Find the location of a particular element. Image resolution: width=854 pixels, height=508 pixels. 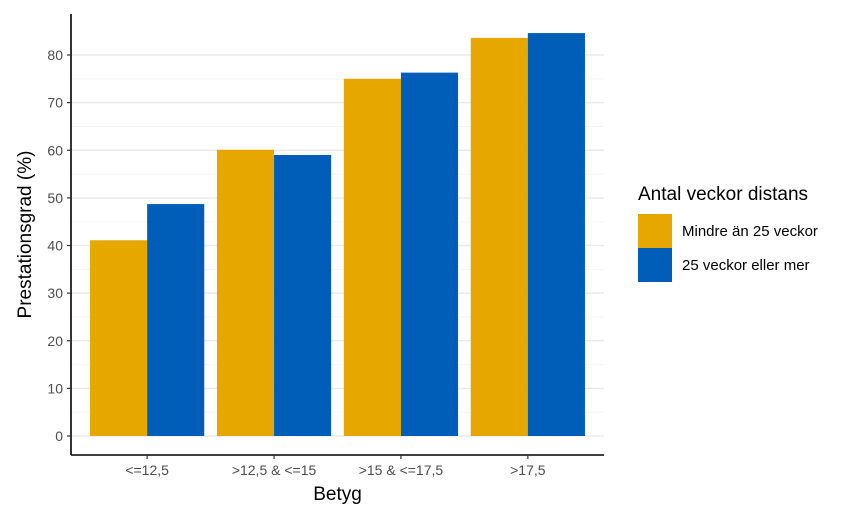

x-tick-label: >12,5 & <=15 is located at coordinates (274, 470).